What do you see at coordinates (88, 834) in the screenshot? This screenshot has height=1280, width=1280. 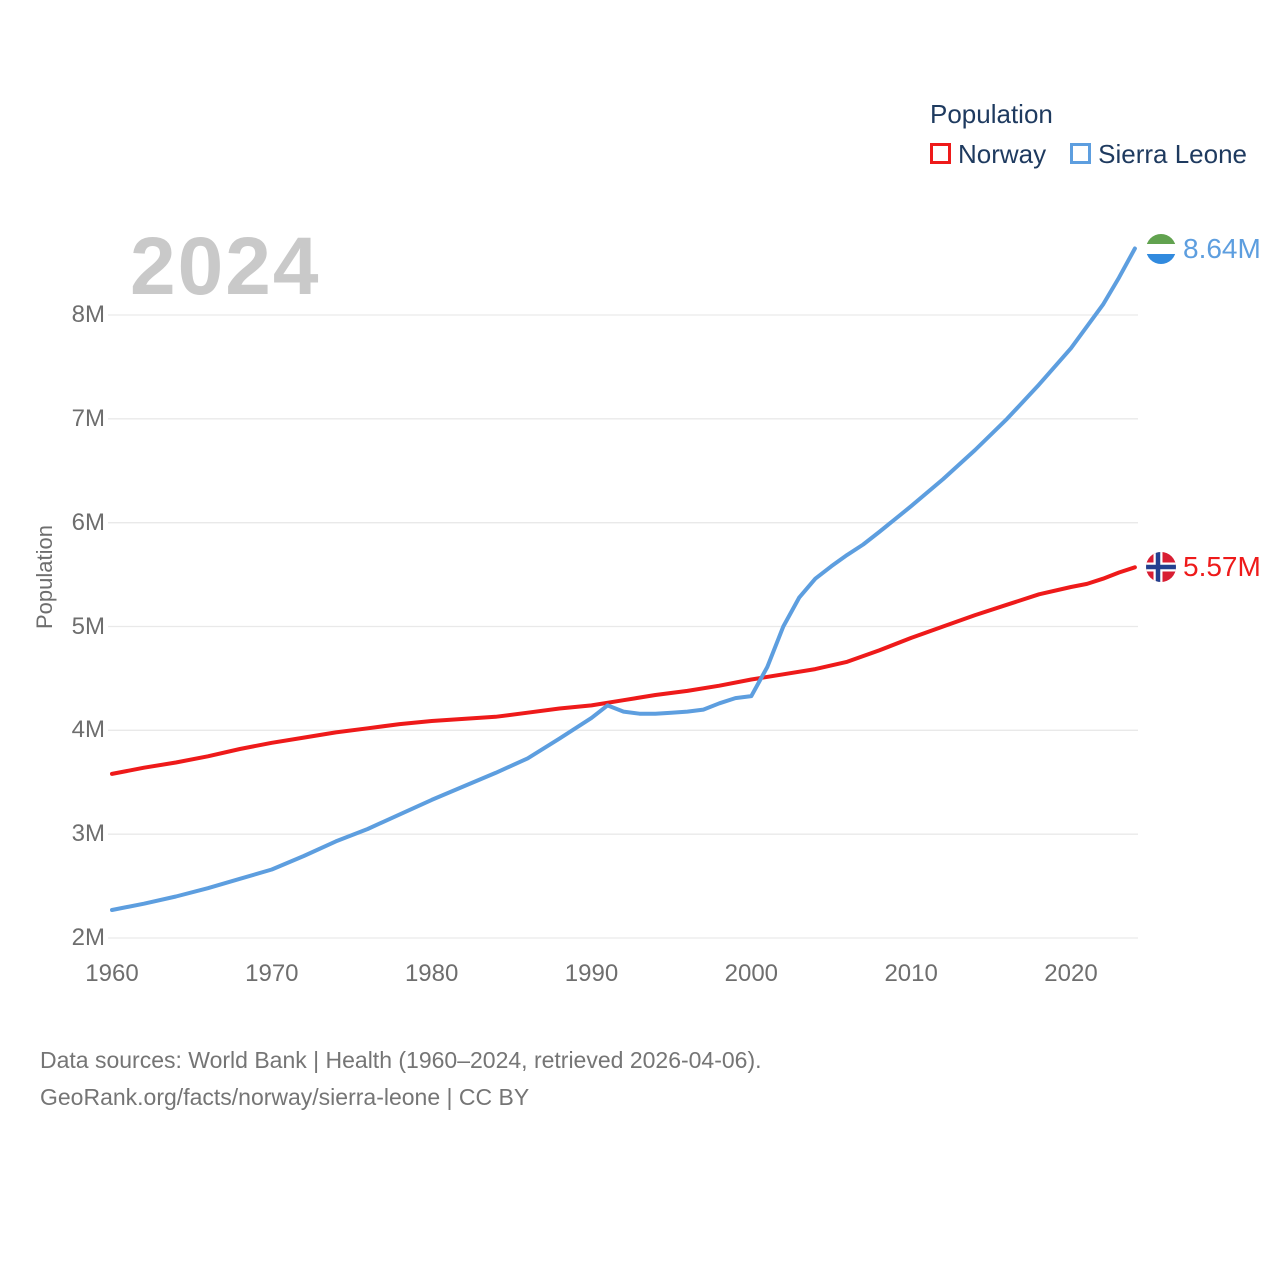 I see `y-tick-label: 3M` at bounding box center [88, 834].